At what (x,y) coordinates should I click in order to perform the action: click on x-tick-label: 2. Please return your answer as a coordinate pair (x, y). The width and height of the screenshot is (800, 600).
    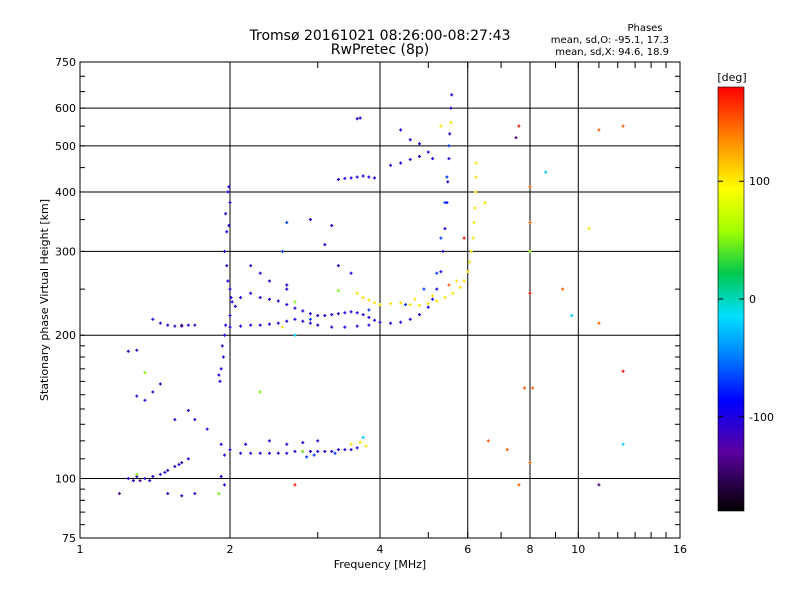
    Looking at the image, I should click on (230, 549).